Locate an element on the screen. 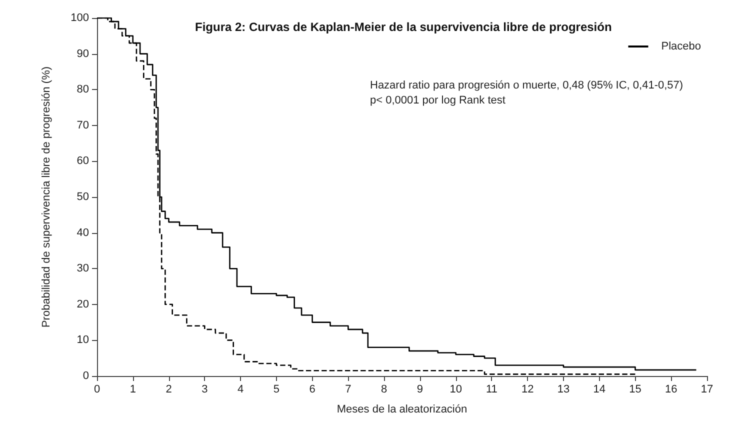 The image size is (746, 421). x-tick-label: 9 is located at coordinates (420, 390).